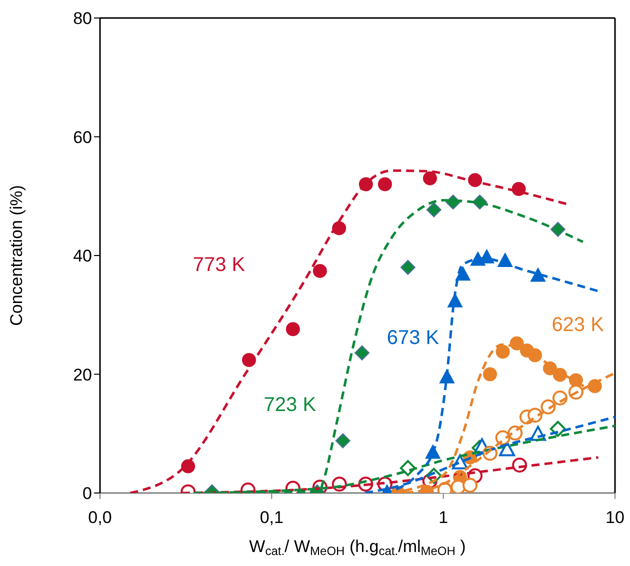  Describe the element at coordinates (290, 405) in the screenshot. I see `series-label: 723 K` at that location.